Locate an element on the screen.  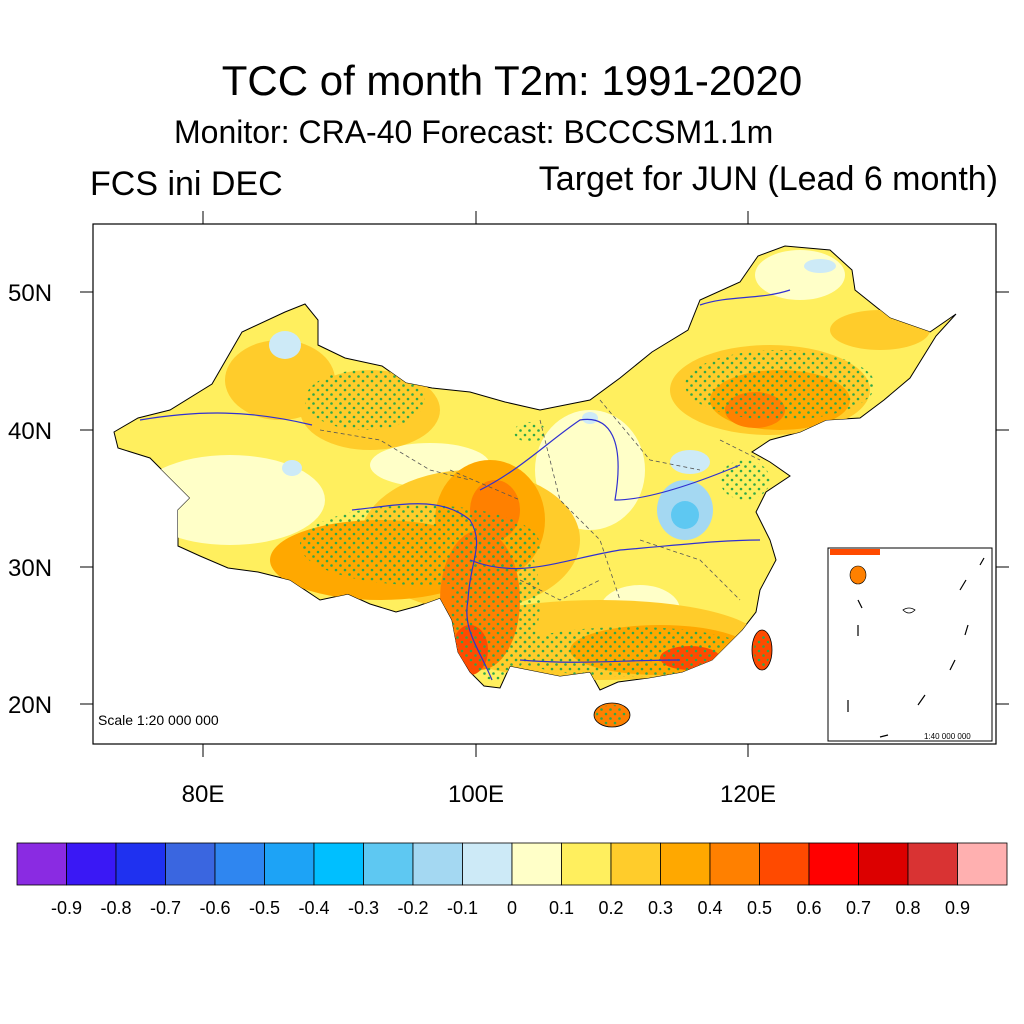
colorbar-label: -0.3 is located at coordinates (363, 908).